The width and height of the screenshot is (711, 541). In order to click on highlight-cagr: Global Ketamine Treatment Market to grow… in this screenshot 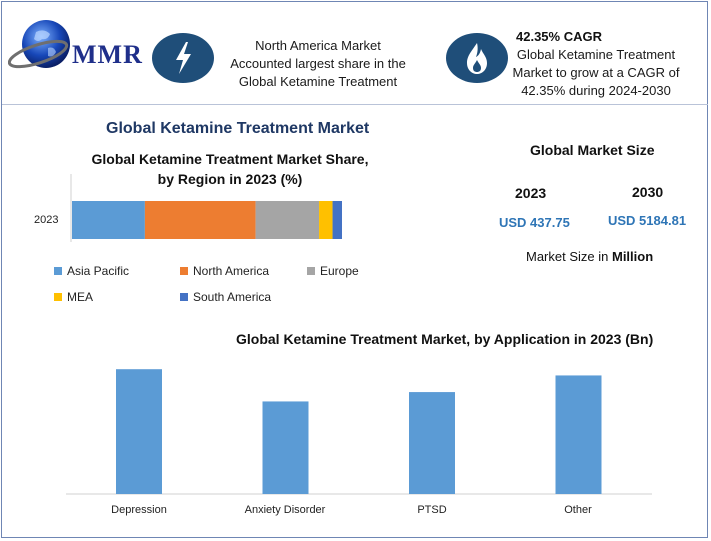, I will do `click(596, 72)`.